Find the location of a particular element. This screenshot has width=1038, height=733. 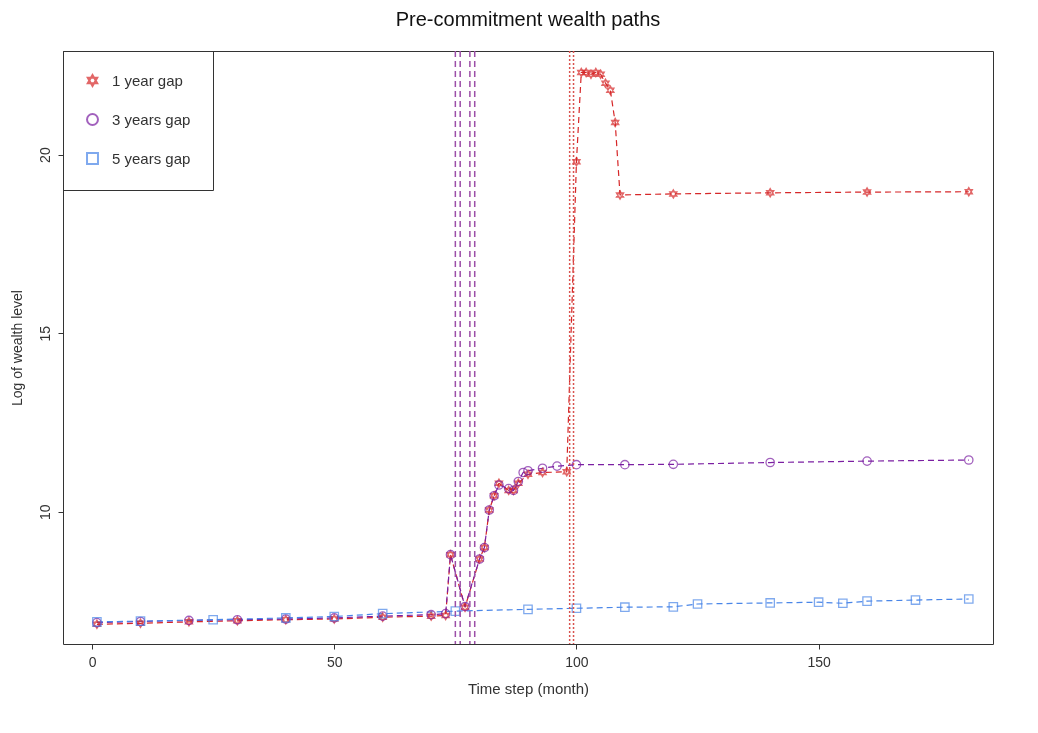

chart-title: Pre-commitment wealth paths is located at coordinates (528, 19).